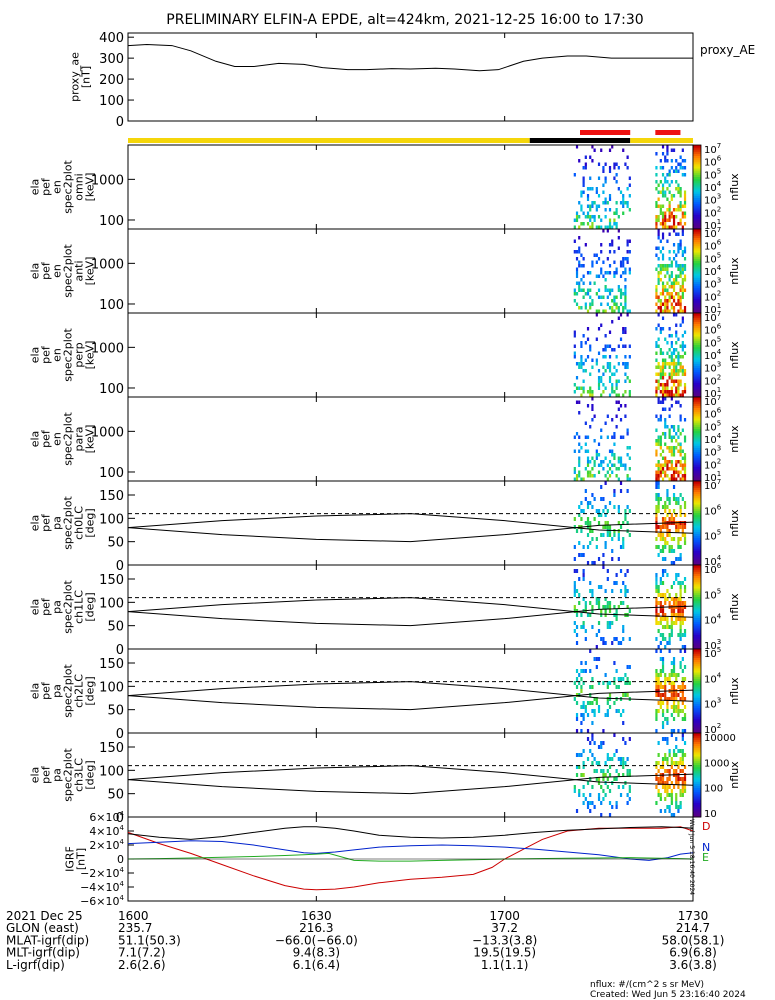 This screenshot has height=1000, width=775. I want to click on colorbar-8-cell, so click(697, 742).